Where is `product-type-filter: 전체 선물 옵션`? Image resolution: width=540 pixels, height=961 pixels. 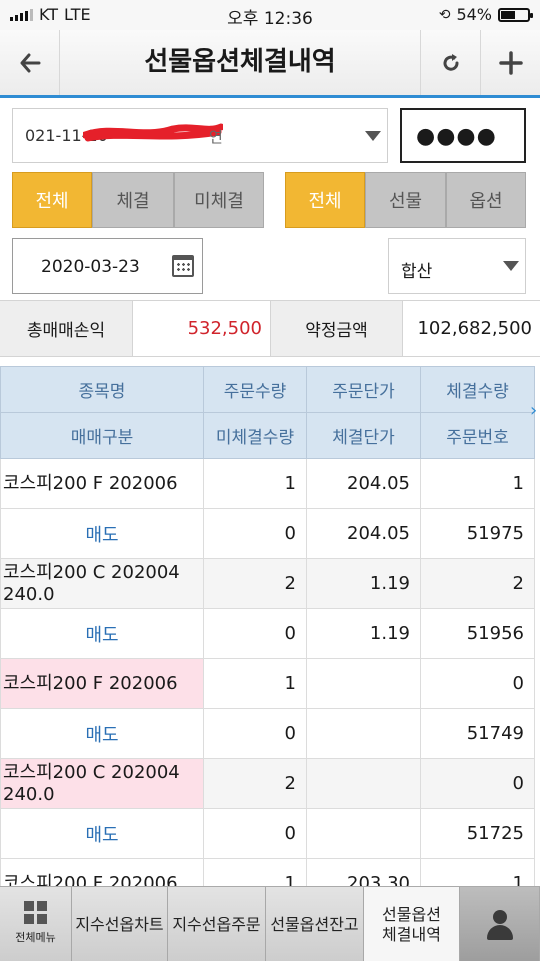 product-type-filter: 전체 선물 옵션 is located at coordinates (405, 200).